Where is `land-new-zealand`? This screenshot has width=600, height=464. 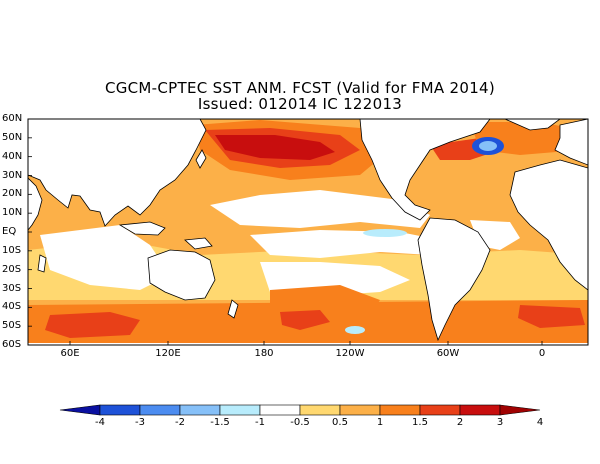
land-new-zealand is located at coordinates (233, 309).